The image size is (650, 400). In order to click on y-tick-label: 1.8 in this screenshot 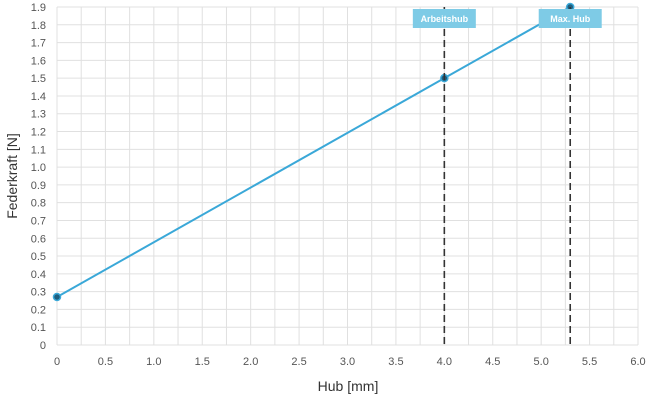, I will do `click(38, 26)`.